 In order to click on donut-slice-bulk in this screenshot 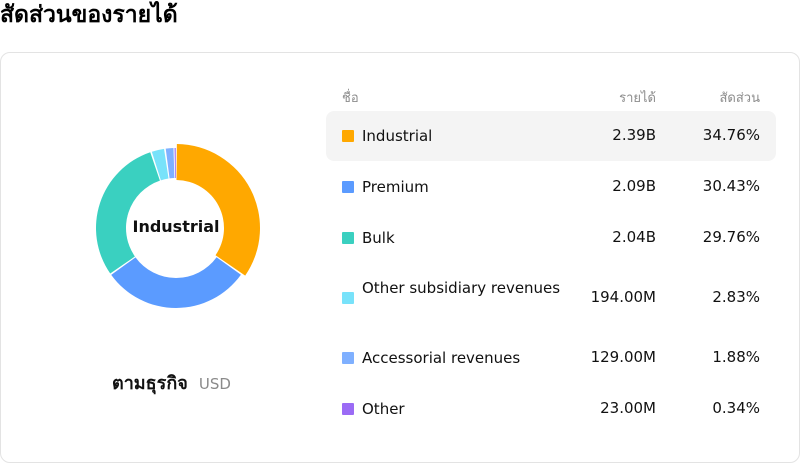, I will do `click(127, 213)`.